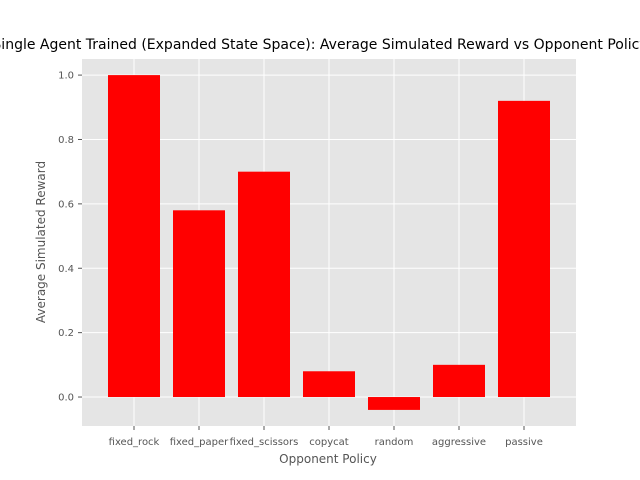 The width and height of the screenshot is (640, 480). I want to click on x-tick-label: copycat, so click(329, 442).